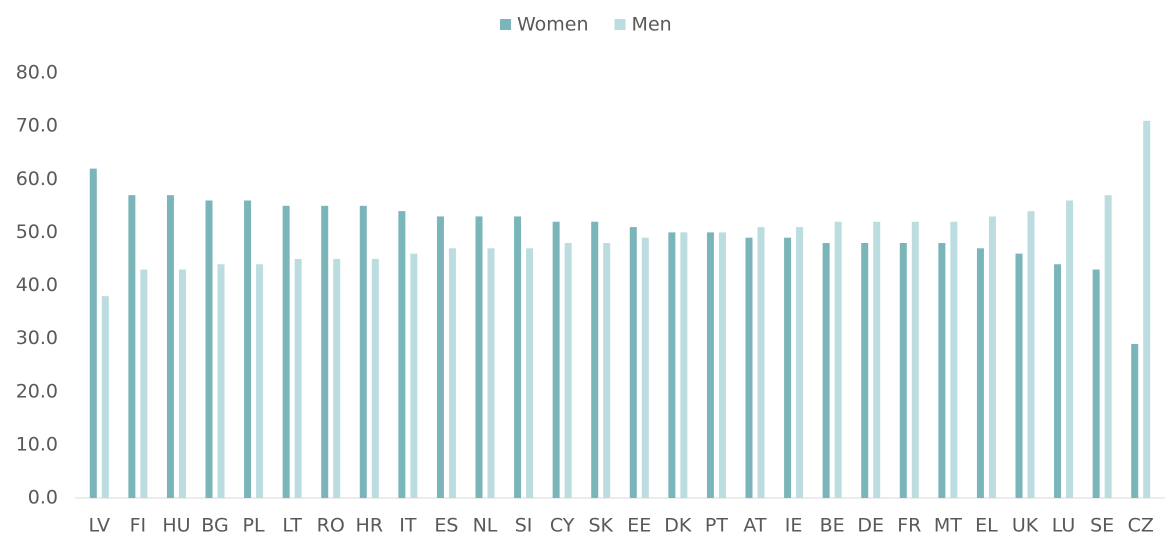 This screenshot has height=545, width=1171. What do you see at coordinates (331, 526) in the screenshot?
I see `x-tick-label: RO` at bounding box center [331, 526].